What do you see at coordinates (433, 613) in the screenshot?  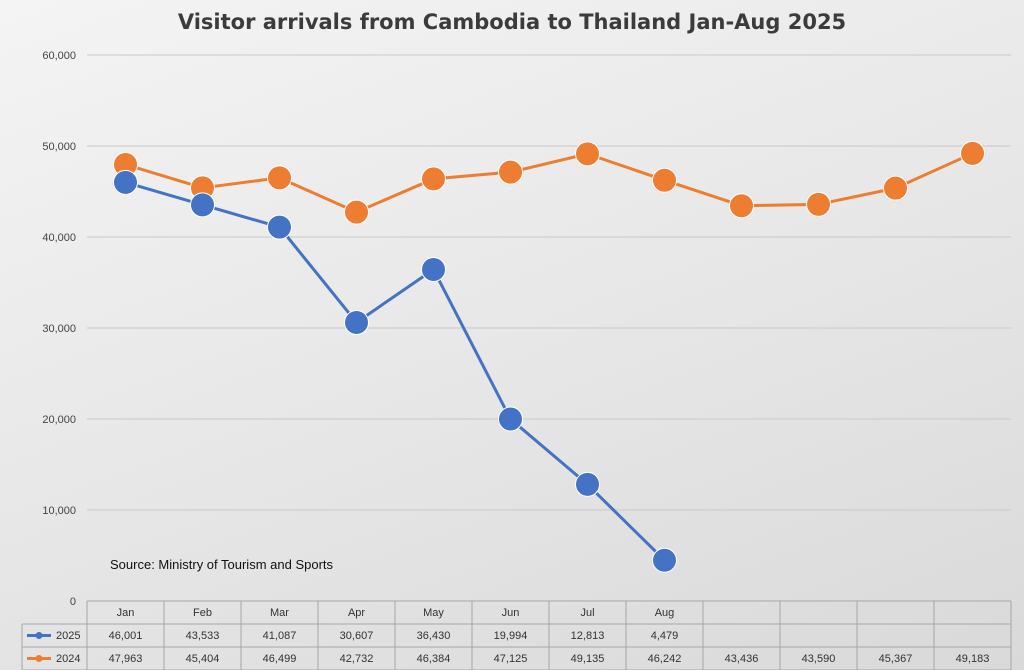 I see `x-tick-label: May` at bounding box center [433, 613].